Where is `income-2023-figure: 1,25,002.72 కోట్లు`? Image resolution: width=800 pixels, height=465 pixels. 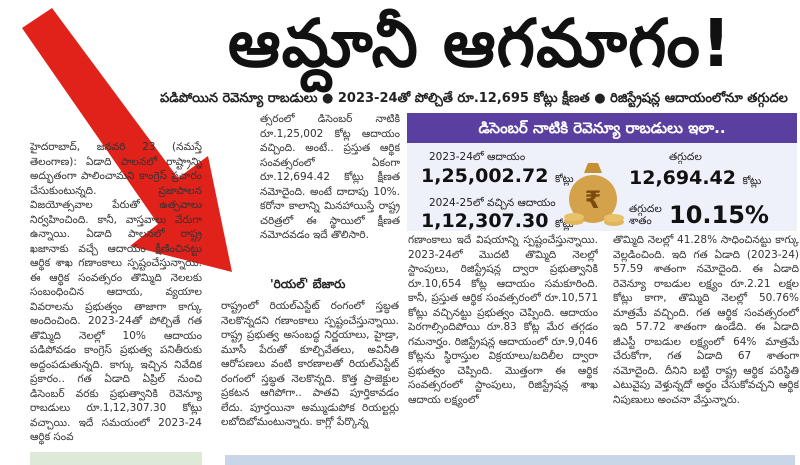 income-2023-figure: 1,25,002.72 కోట్లు is located at coordinates (497, 176).